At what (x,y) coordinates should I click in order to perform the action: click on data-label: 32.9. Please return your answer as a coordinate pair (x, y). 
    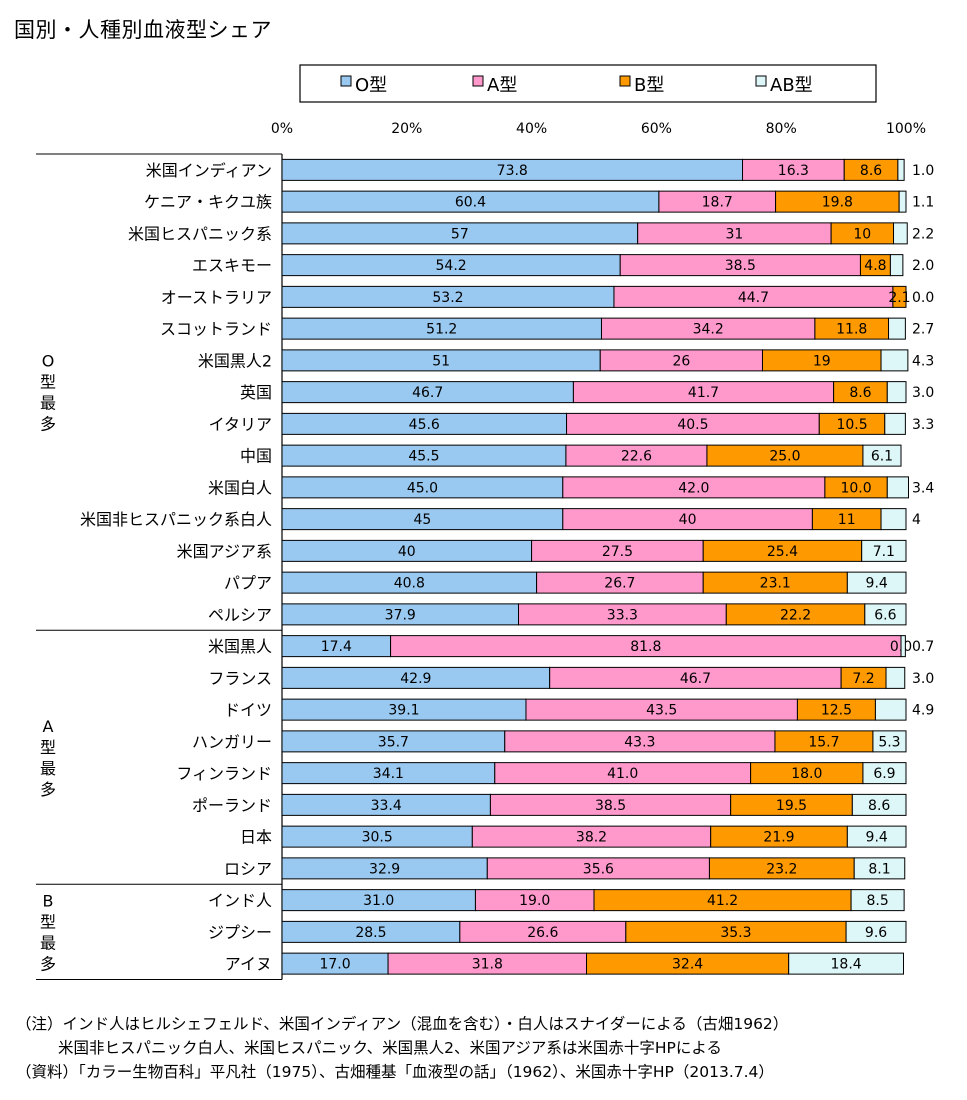
    Looking at the image, I should click on (384, 869).